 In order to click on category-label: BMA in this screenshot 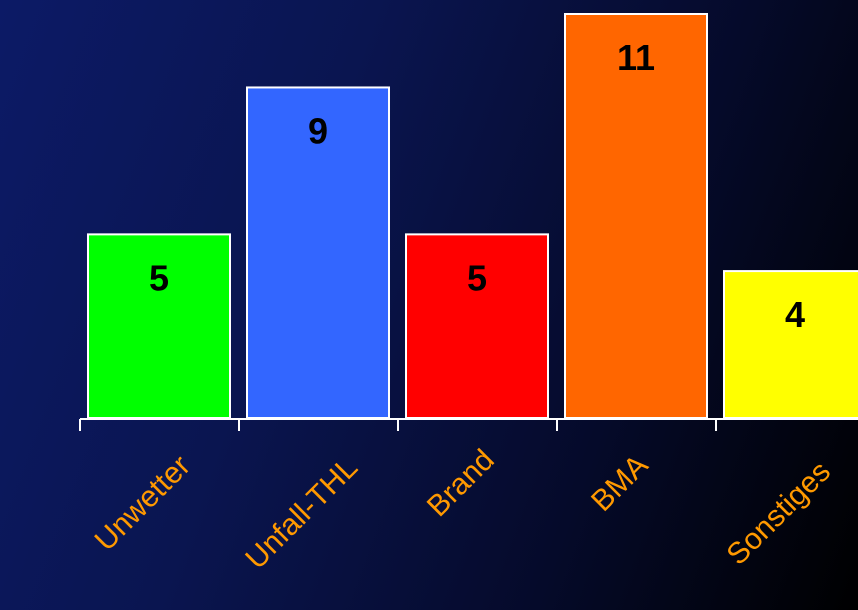, I will do `click(619, 483)`.